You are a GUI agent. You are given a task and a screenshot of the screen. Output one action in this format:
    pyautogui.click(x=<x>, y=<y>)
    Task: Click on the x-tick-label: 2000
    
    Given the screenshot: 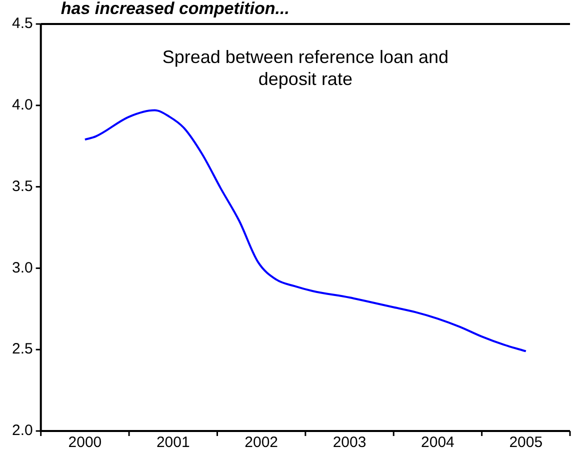 What is the action you would take?
    pyautogui.click(x=85, y=443)
    